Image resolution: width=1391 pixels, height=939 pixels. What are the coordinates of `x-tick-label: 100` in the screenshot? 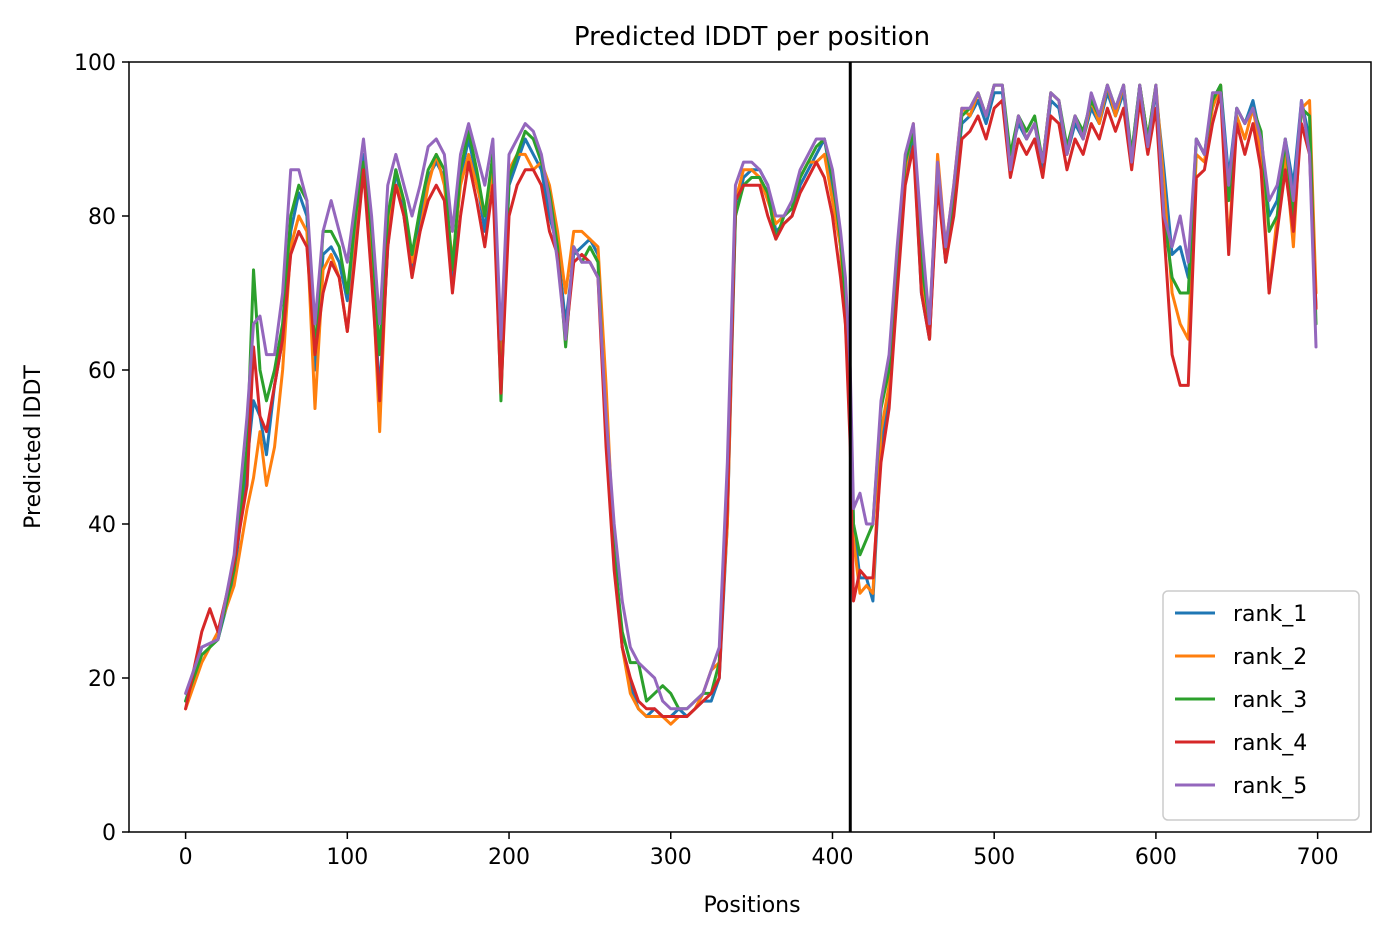 It's located at (347, 857).